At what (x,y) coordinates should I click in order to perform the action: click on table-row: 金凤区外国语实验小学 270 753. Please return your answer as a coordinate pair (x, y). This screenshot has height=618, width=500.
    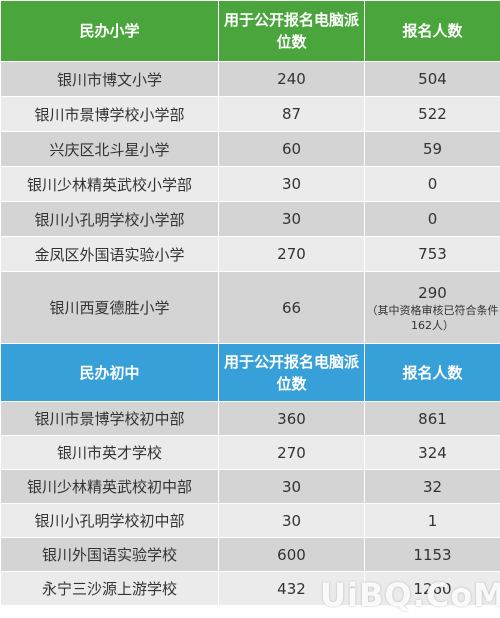
    Looking at the image, I should click on (250, 254).